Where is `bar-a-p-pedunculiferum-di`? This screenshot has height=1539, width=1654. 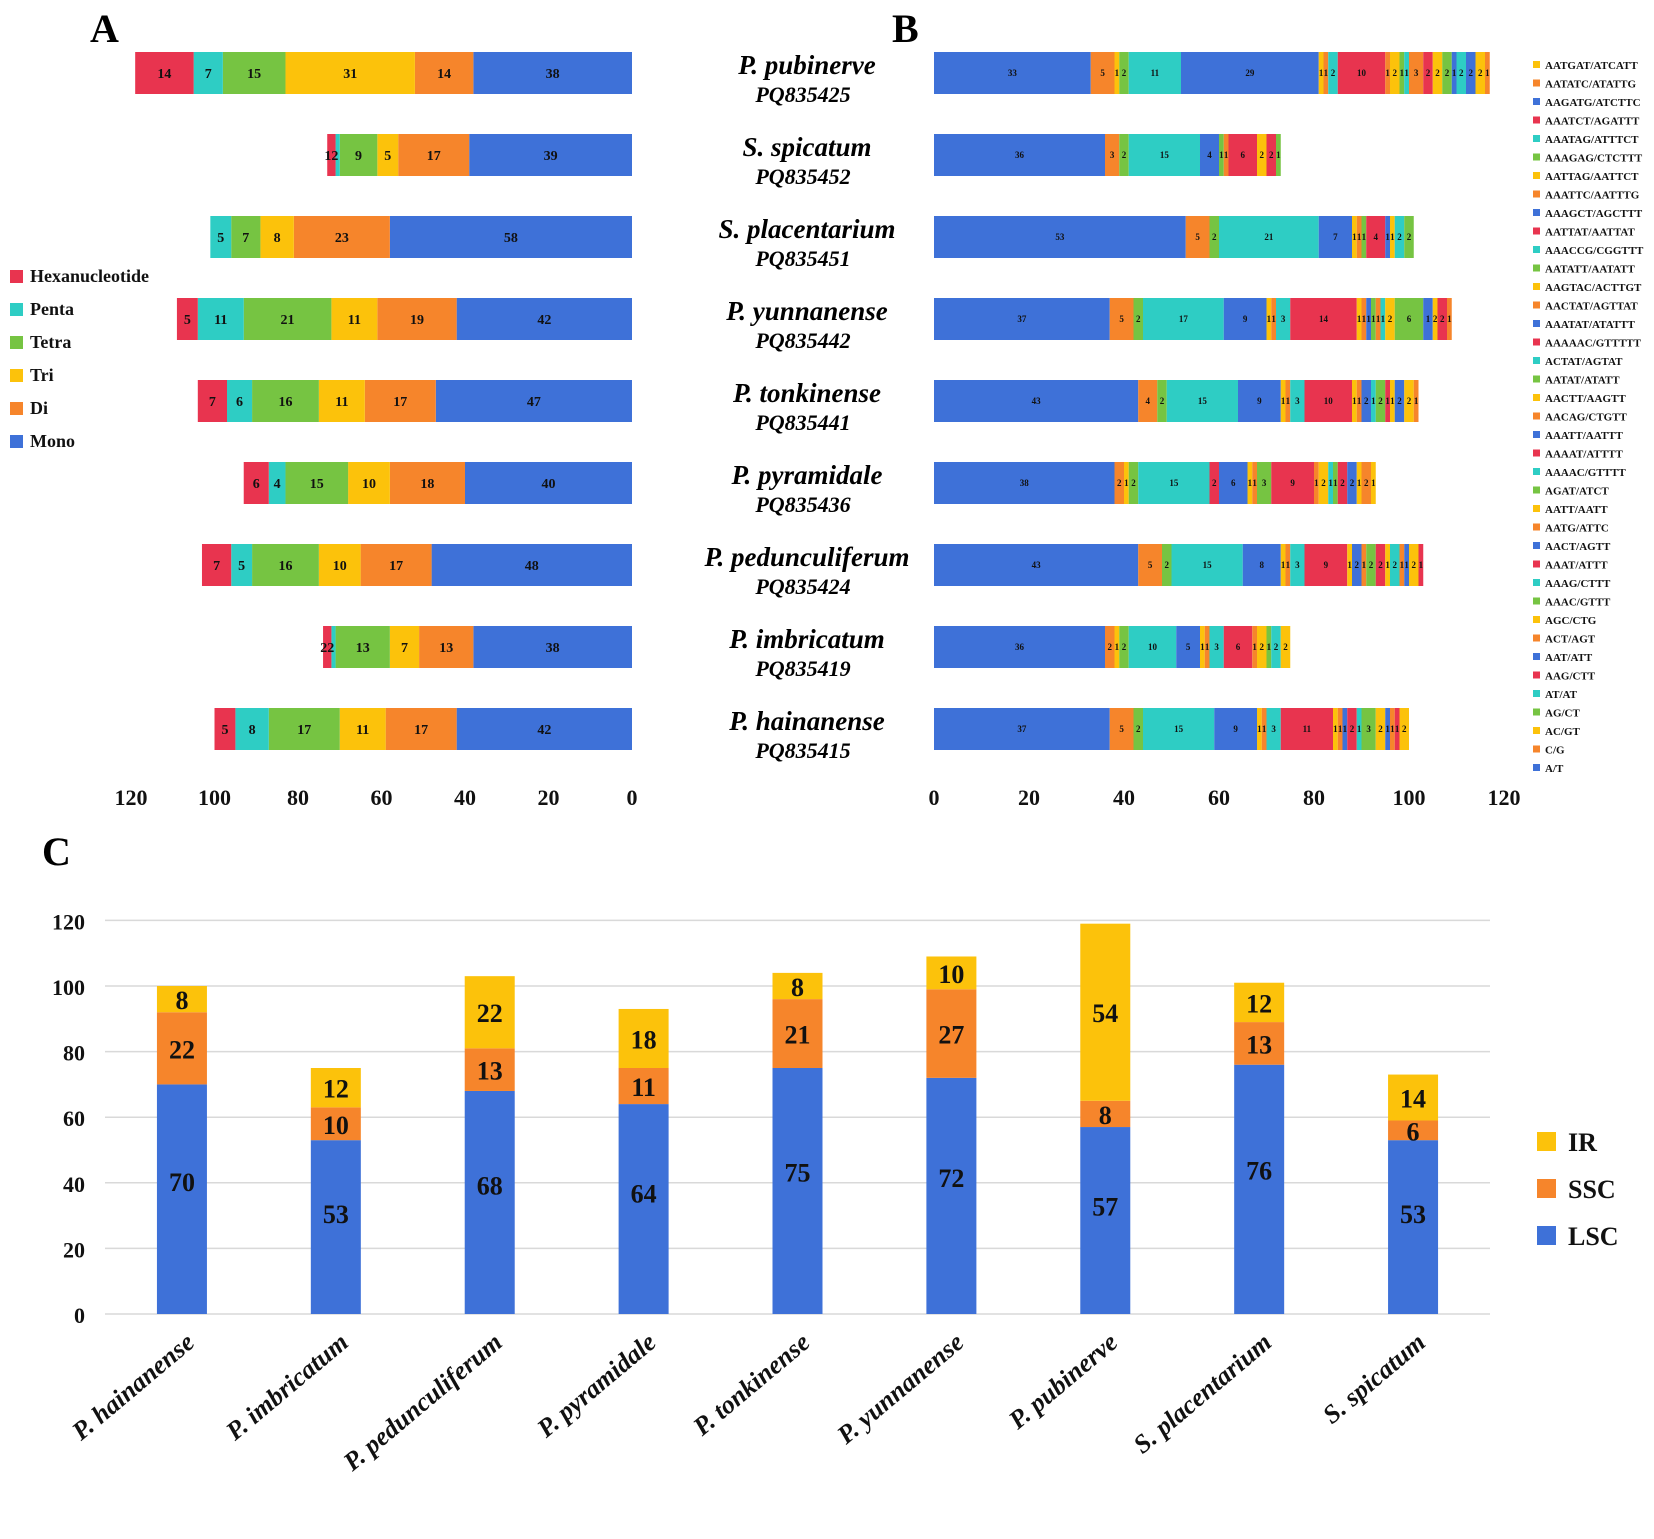 bar-a-p-pedunculiferum-di is located at coordinates (396, 565).